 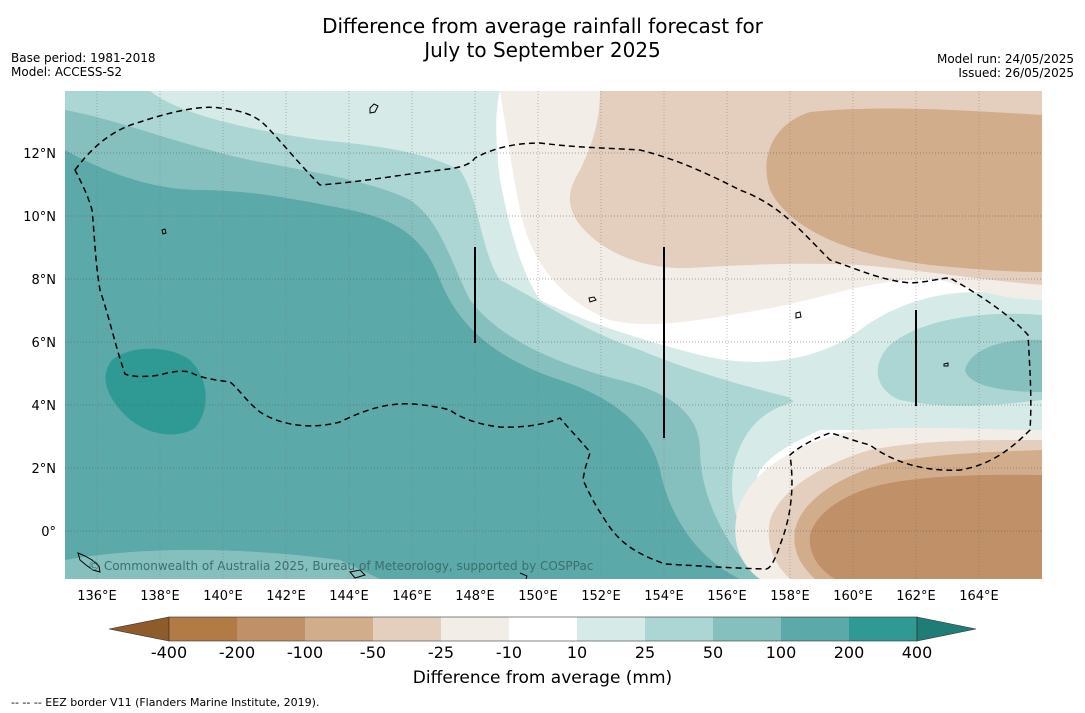 What do you see at coordinates (577, 652) in the screenshot?
I see `colorbar-tick: 10` at bounding box center [577, 652].